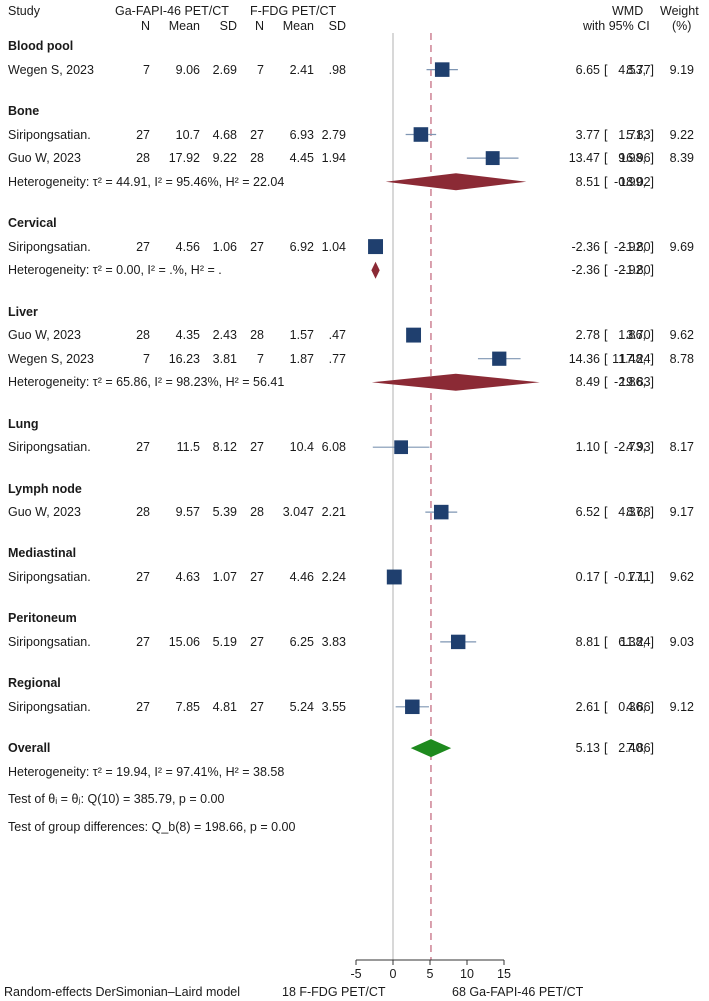 The width and height of the screenshot is (709, 1001). I want to click on fdg-mean: 1.87, so click(301, 358).